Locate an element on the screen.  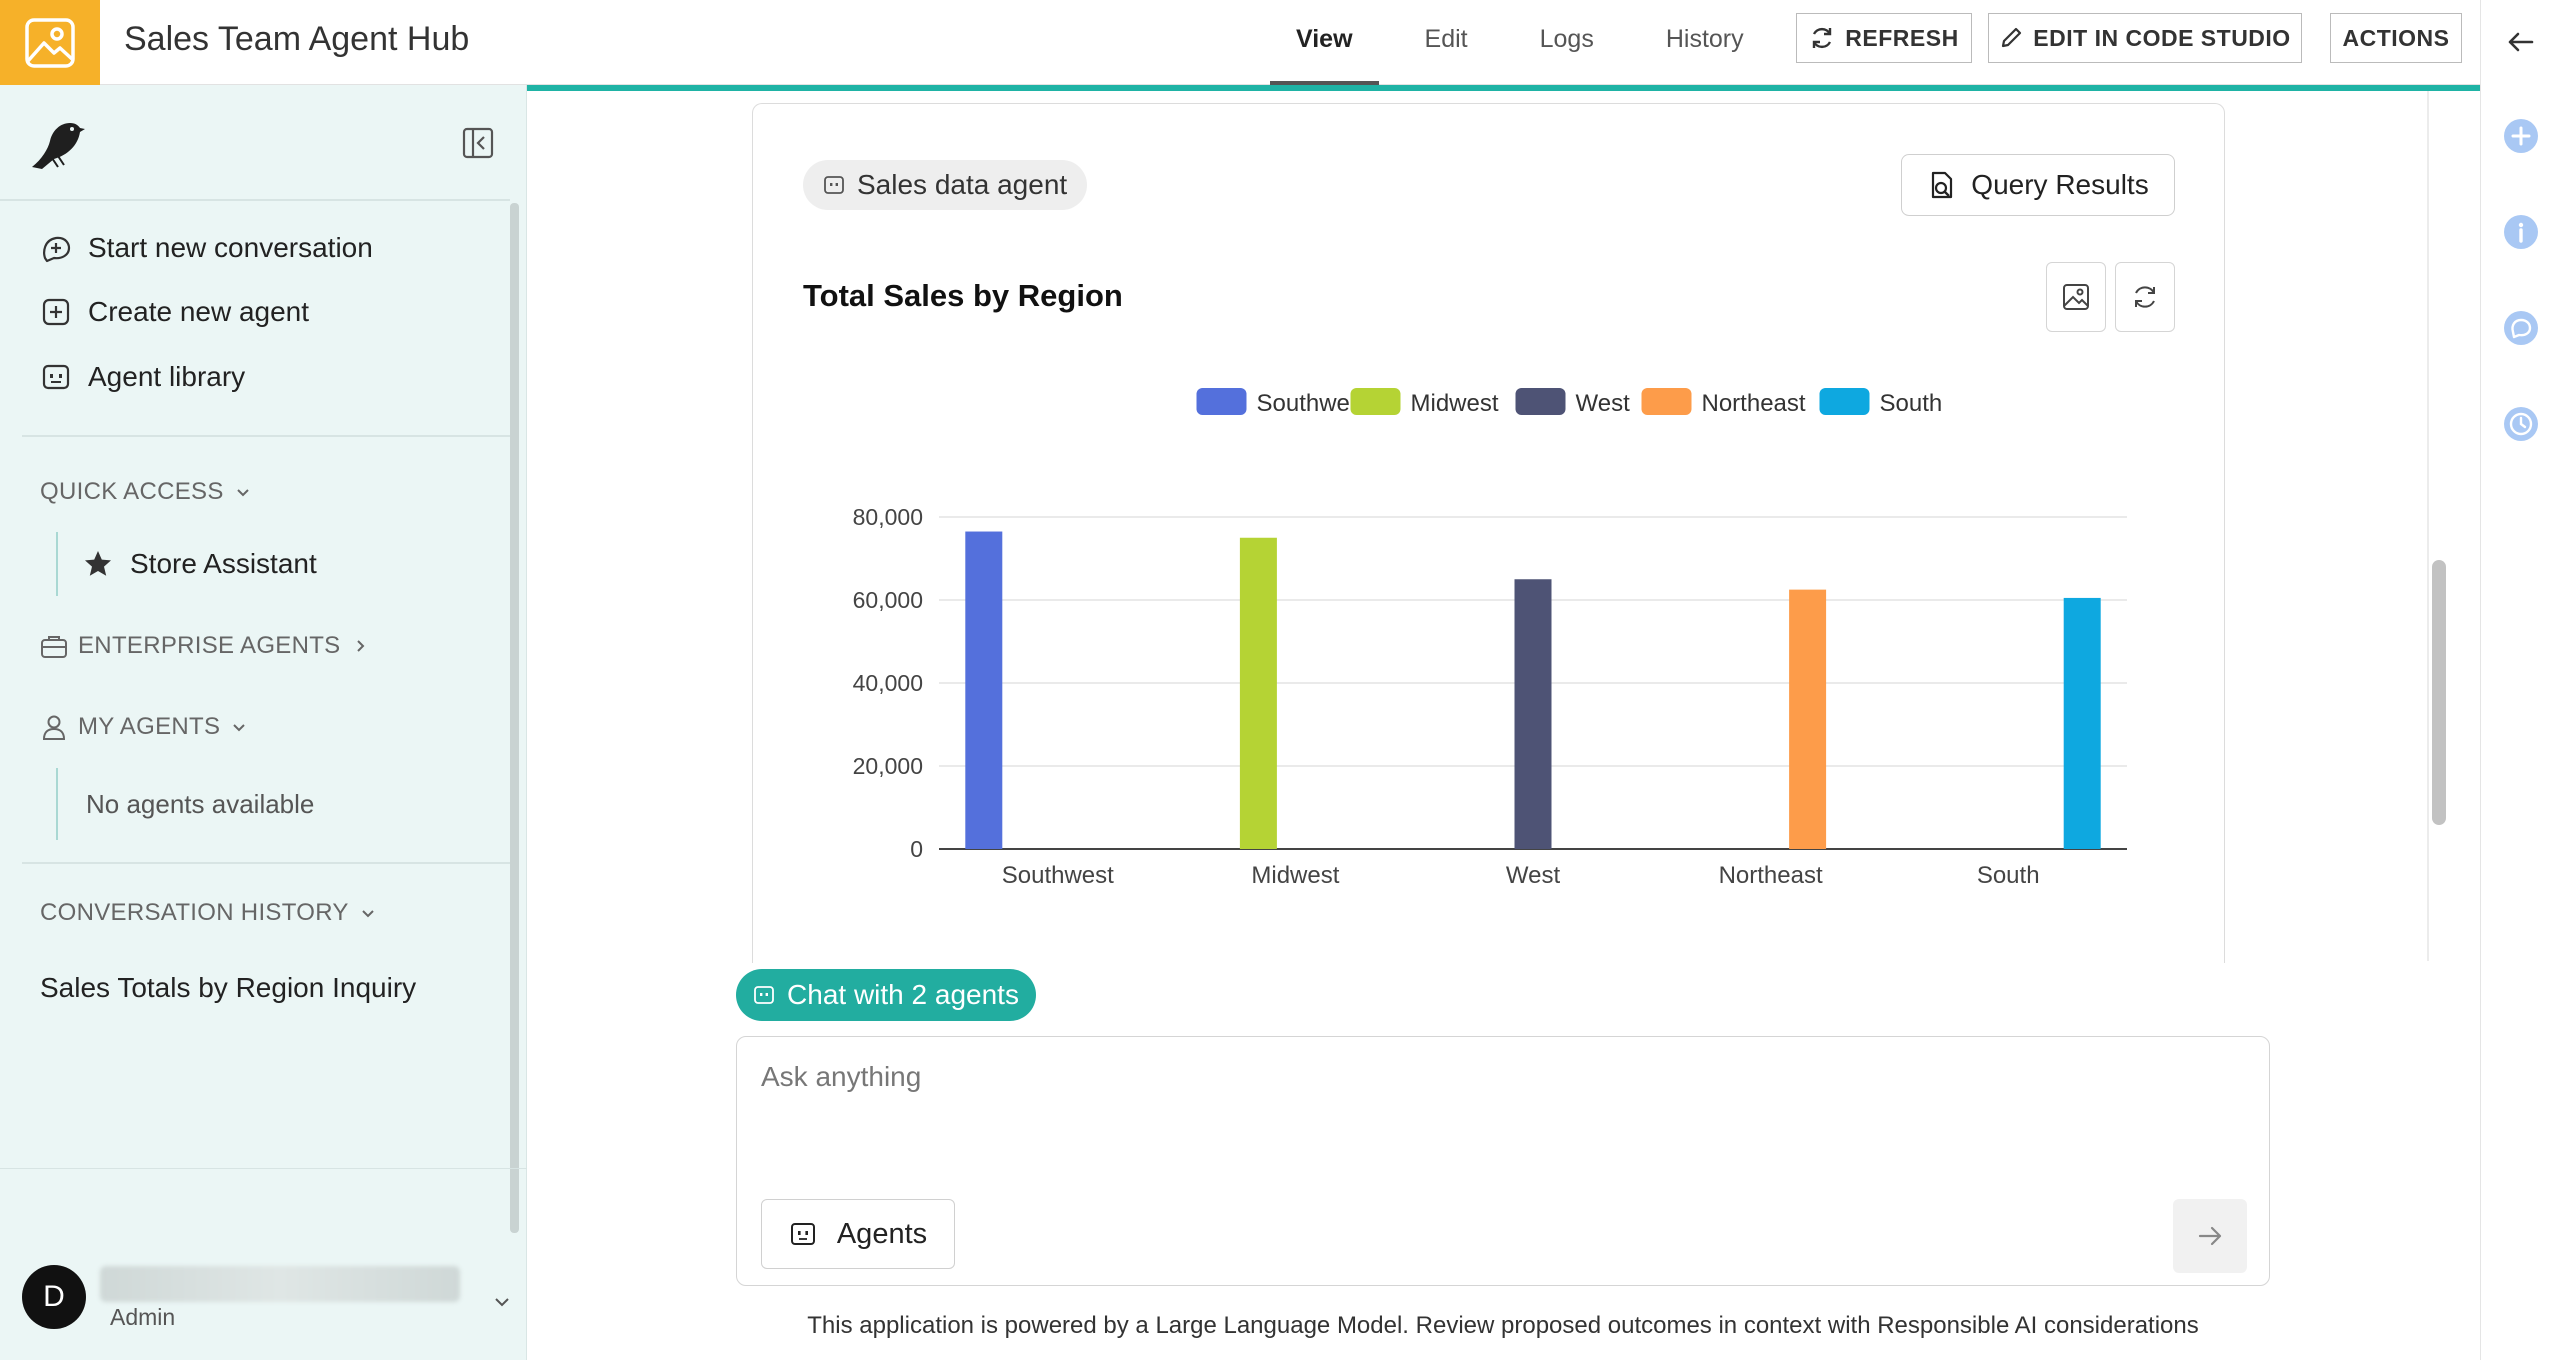
back-arrow-icon is located at coordinates (2521, 42).